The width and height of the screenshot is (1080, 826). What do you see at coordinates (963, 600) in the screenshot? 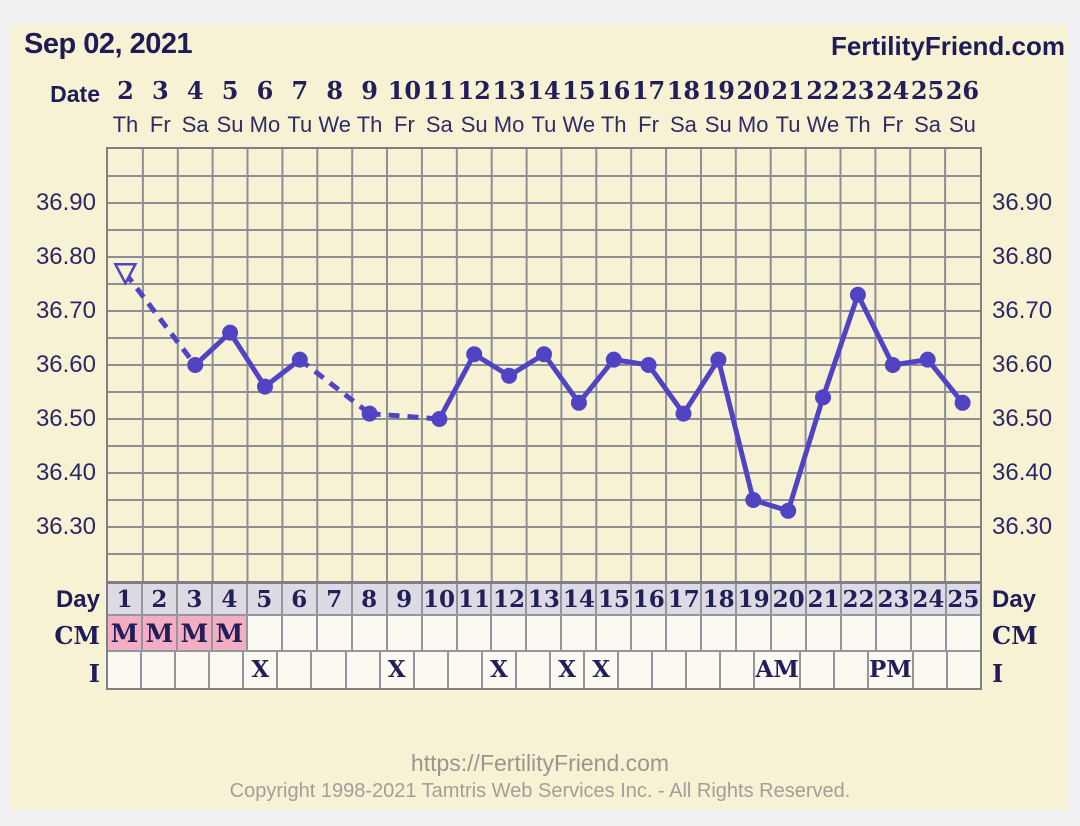
I see `day-cell: 25` at bounding box center [963, 600].